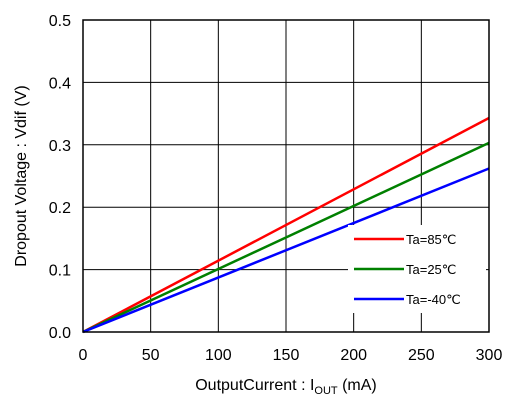 This screenshot has width=510, height=402. I want to click on y-tick-label: 0.0, so click(60, 333).